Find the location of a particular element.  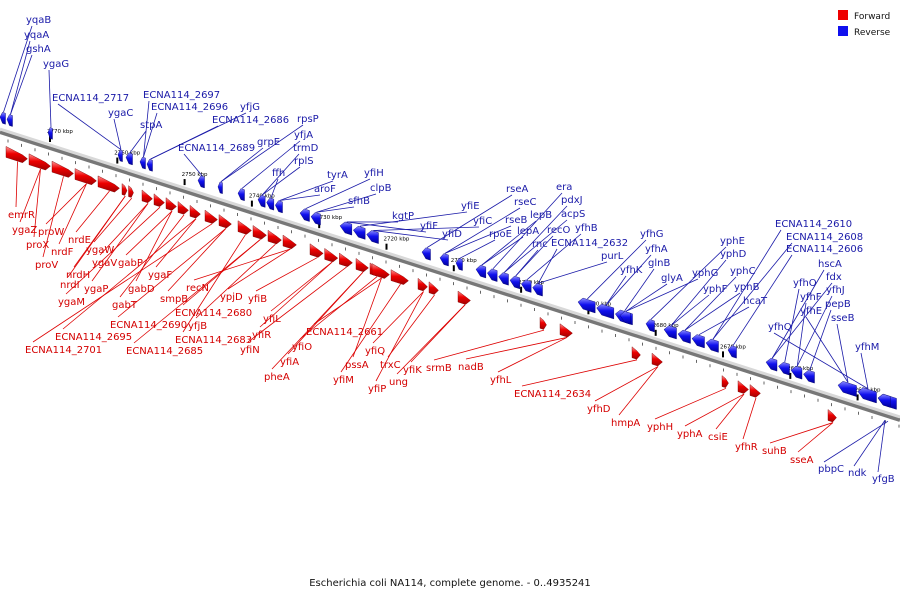

forward-gene-label: proW is located at coordinates (51, 232).